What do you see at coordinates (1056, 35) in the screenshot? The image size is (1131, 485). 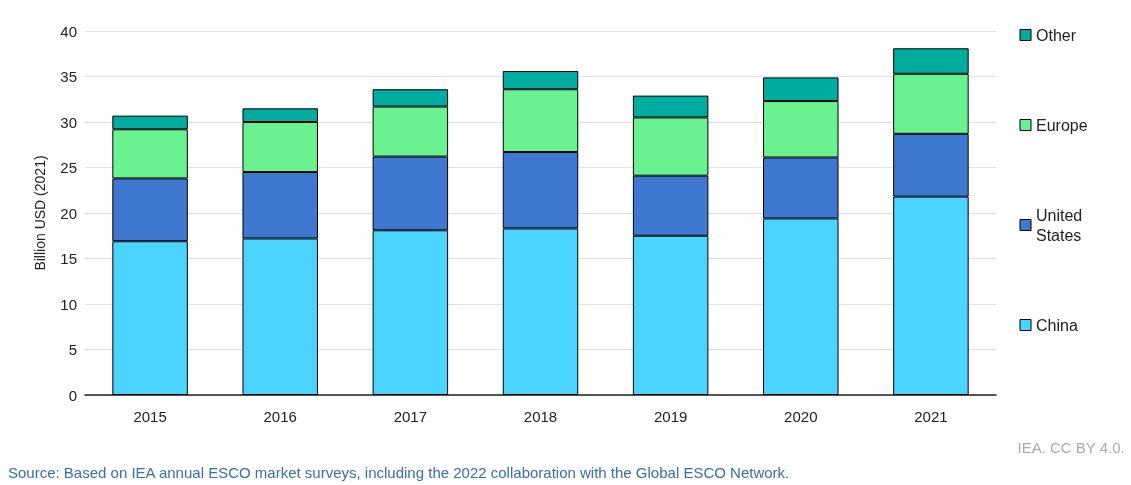 I see `legend-label: Other` at bounding box center [1056, 35].